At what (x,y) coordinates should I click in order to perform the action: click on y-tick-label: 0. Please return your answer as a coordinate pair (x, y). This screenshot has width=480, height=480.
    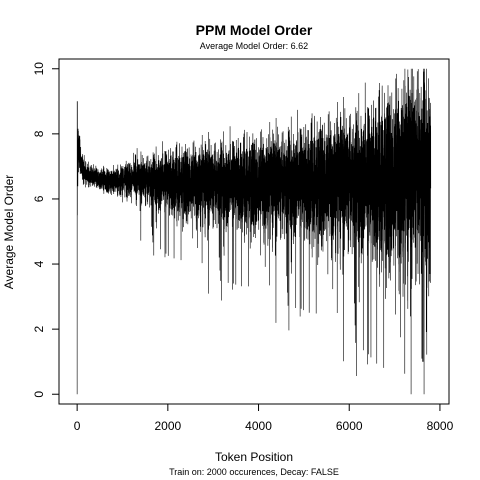
    Looking at the image, I should click on (39, 394).